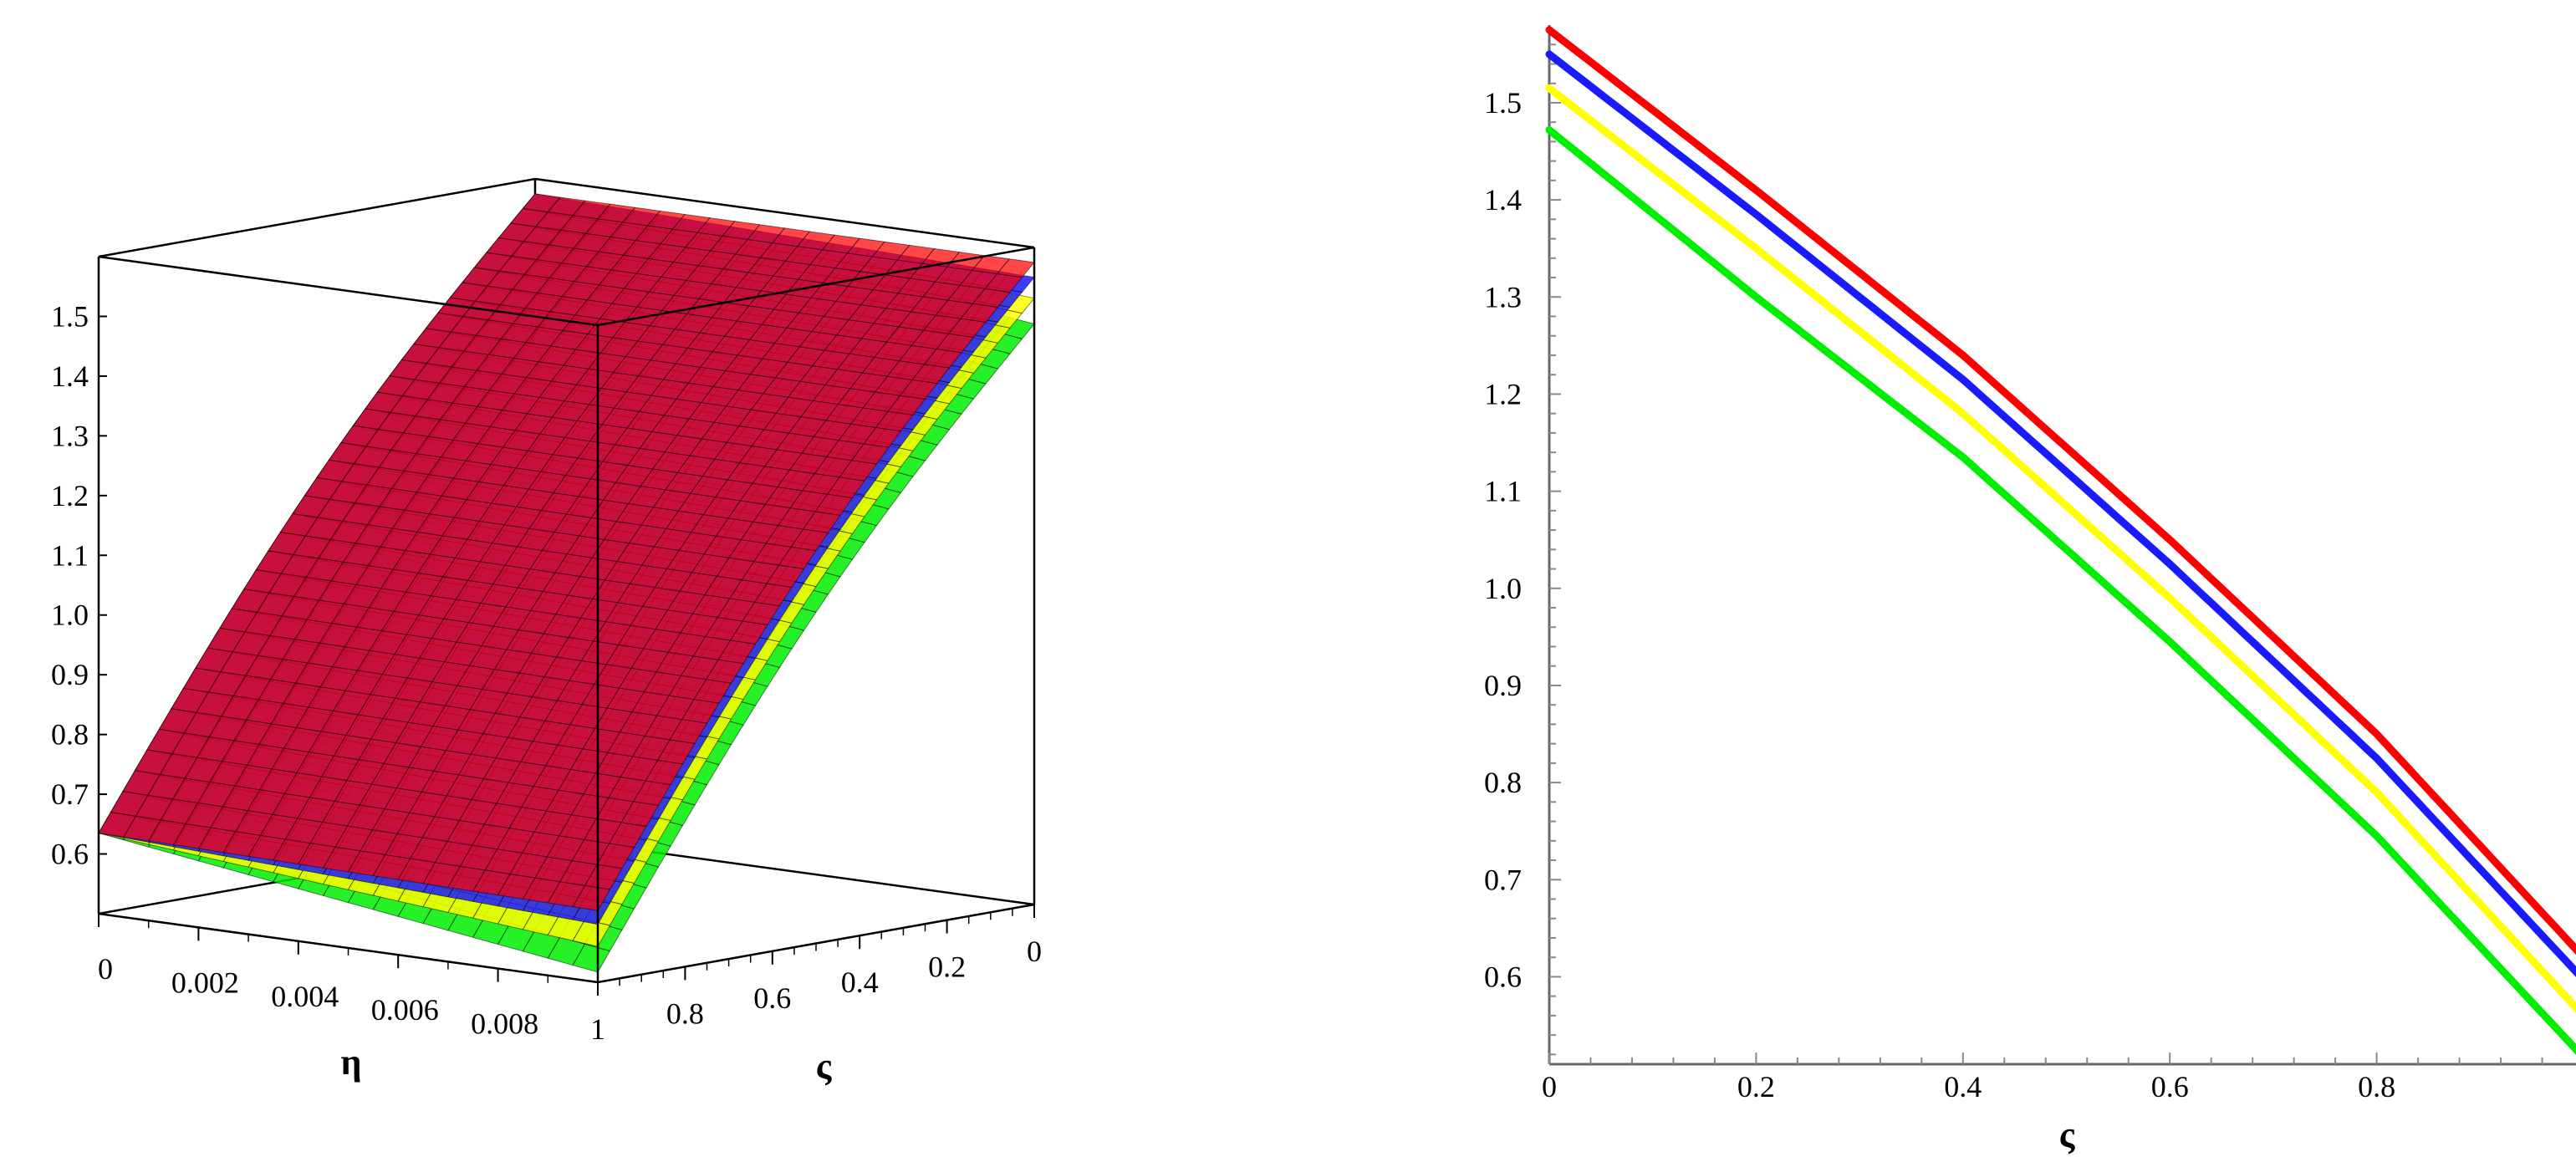  What do you see at coordinates (70, 495) in the screenshot?
I see `z-tick-label: 1.2` at bounding box center [70, 495].